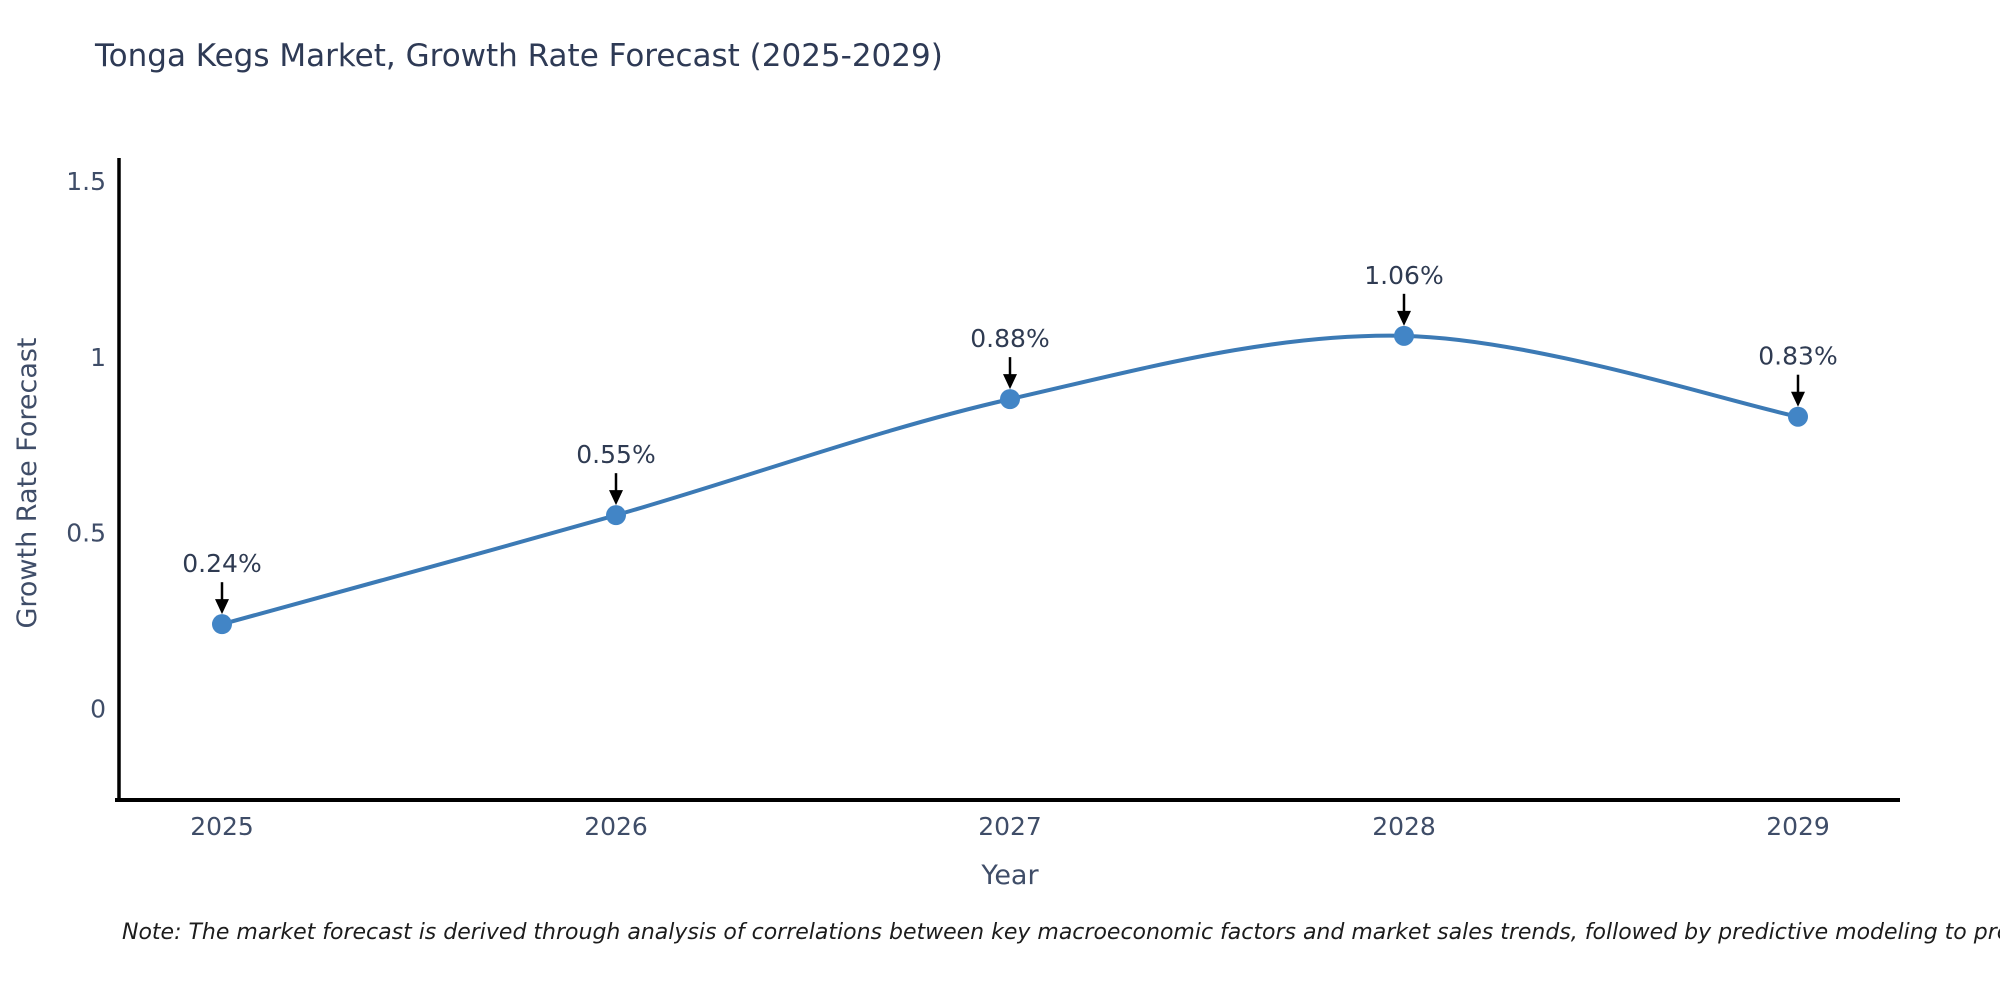 The width and height of the screenshot is (2000, 1000). I want to click on x-tick-label: 2025, so click(222, 826).